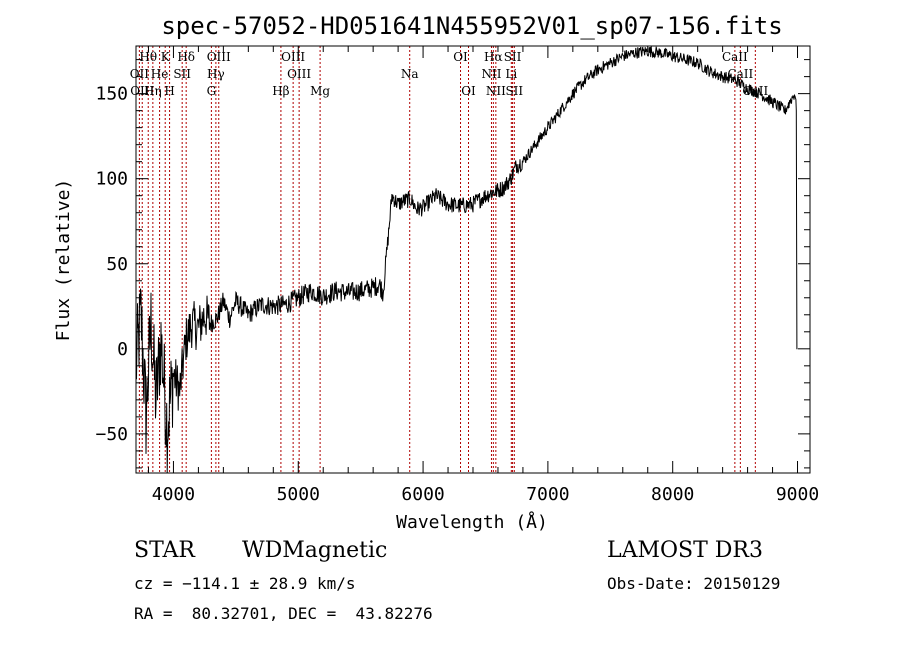 The width and height of the screenshot is (900, 649). What do you see at coordinates (186, 57) in the screenshot?
I see `line-marker-label: Hδ` at bounding box center [186, 57].